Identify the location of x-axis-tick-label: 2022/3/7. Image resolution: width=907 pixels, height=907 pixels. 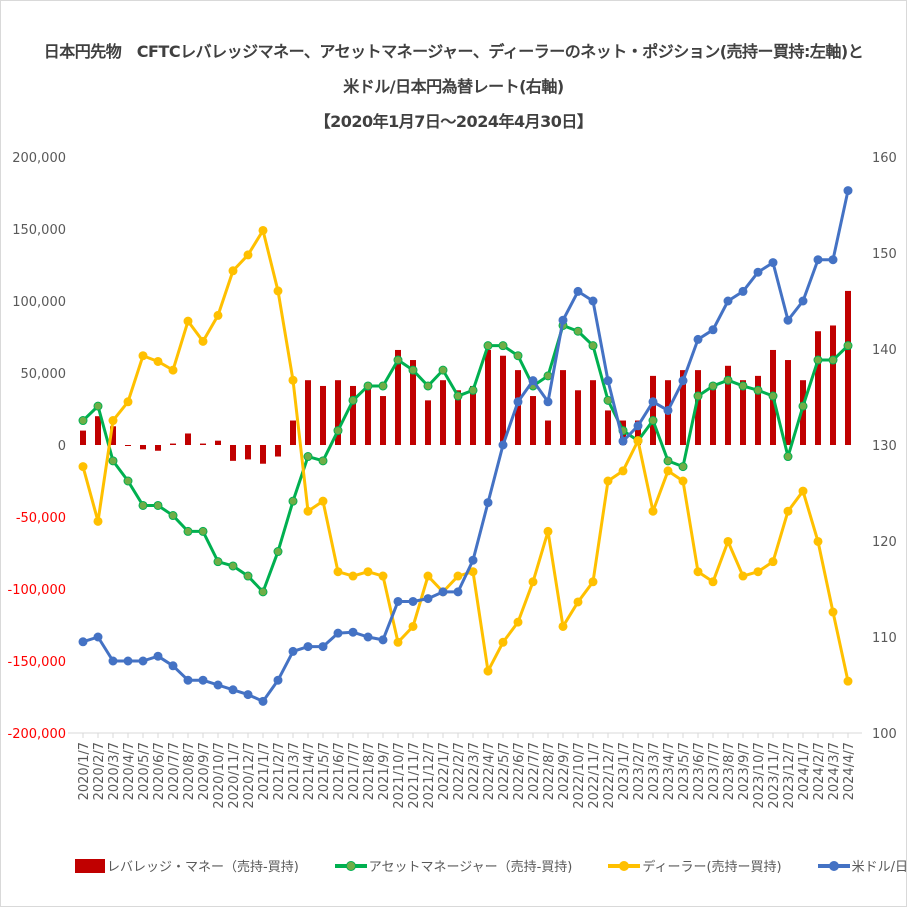
(474, 771).